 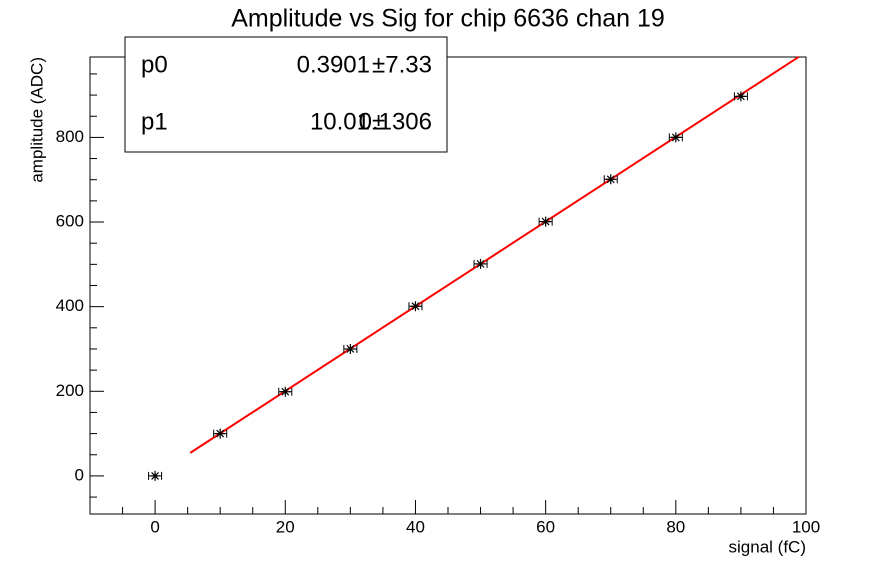 I want to click on y-tick-label: 400, so click(x=70, y=305).